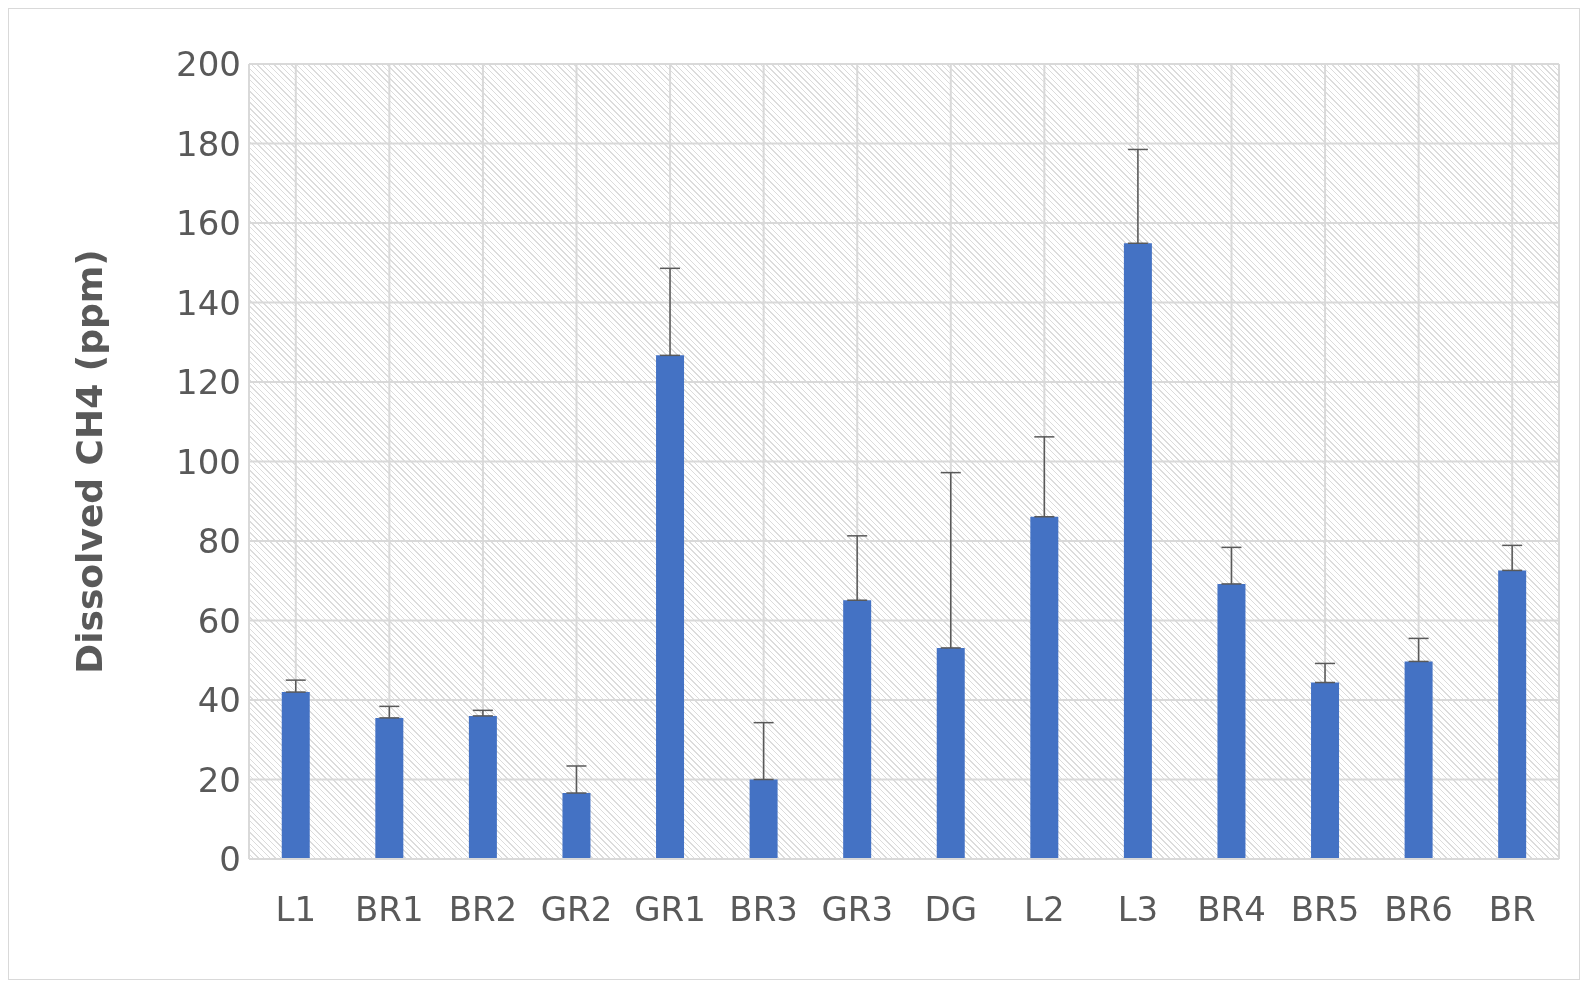 The height and width of the screenshot is (998, 1595). What do you see at coordinates (219, 620) in the screenshot?
I see `y-tick-label: 60` at bounding box center [219, 620].